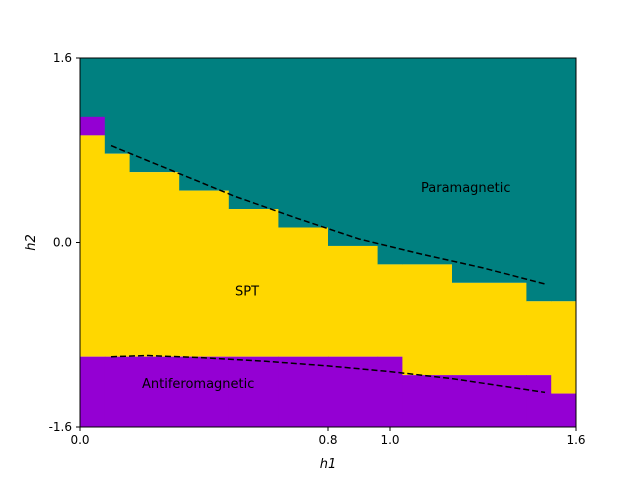 This screenshot has height=480, width=640. I want to click on x-axis-label: h1, so click(328, 464).